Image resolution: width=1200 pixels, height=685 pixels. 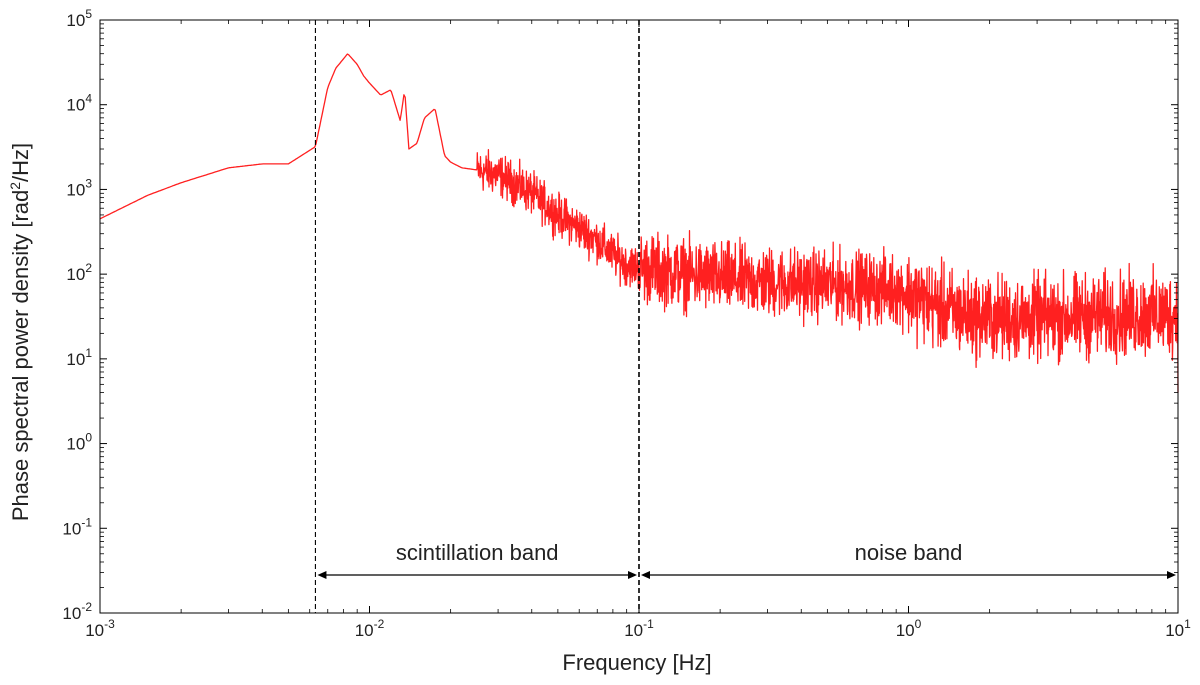 What do you see at coordinates (1178, 628) in the screenshot?
I see `x-tick-label: 10¹` at bounding box center [1178, 628].